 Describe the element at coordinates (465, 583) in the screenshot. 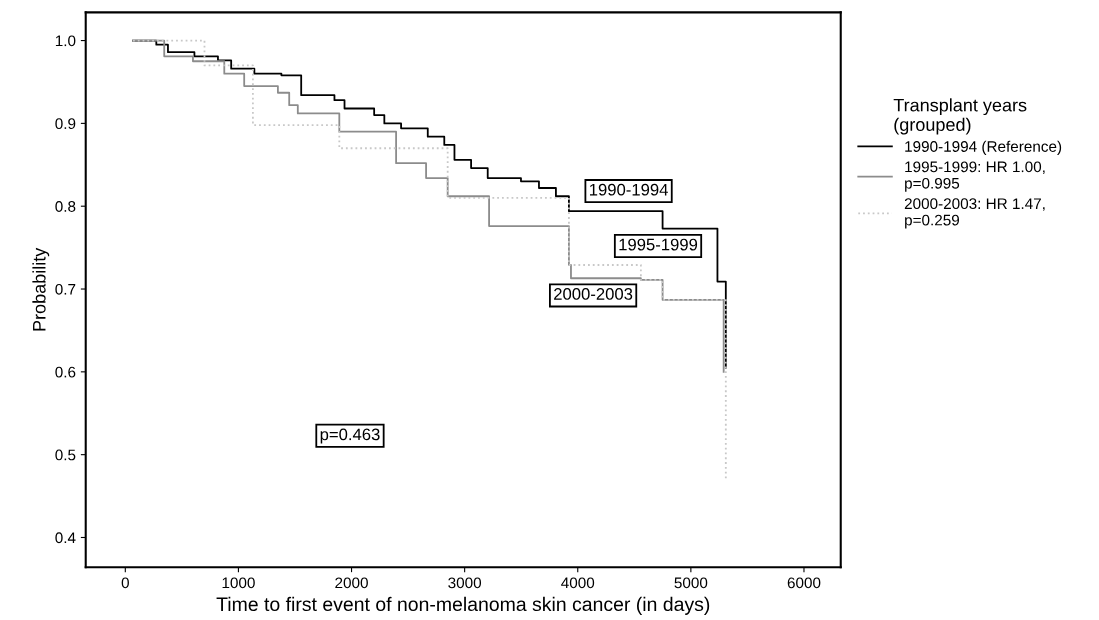

I see `x-tick-label: 3000` at that location.